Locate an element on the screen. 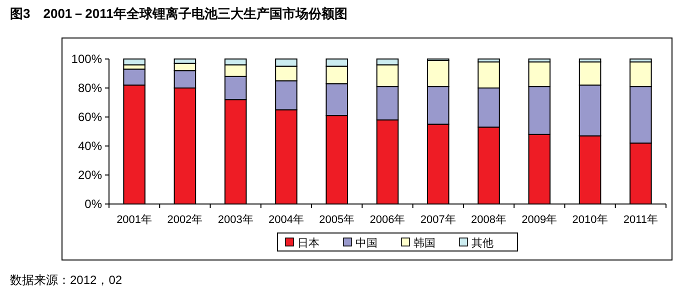  y-tick-label: 0% is located at coordinates (93, 204).